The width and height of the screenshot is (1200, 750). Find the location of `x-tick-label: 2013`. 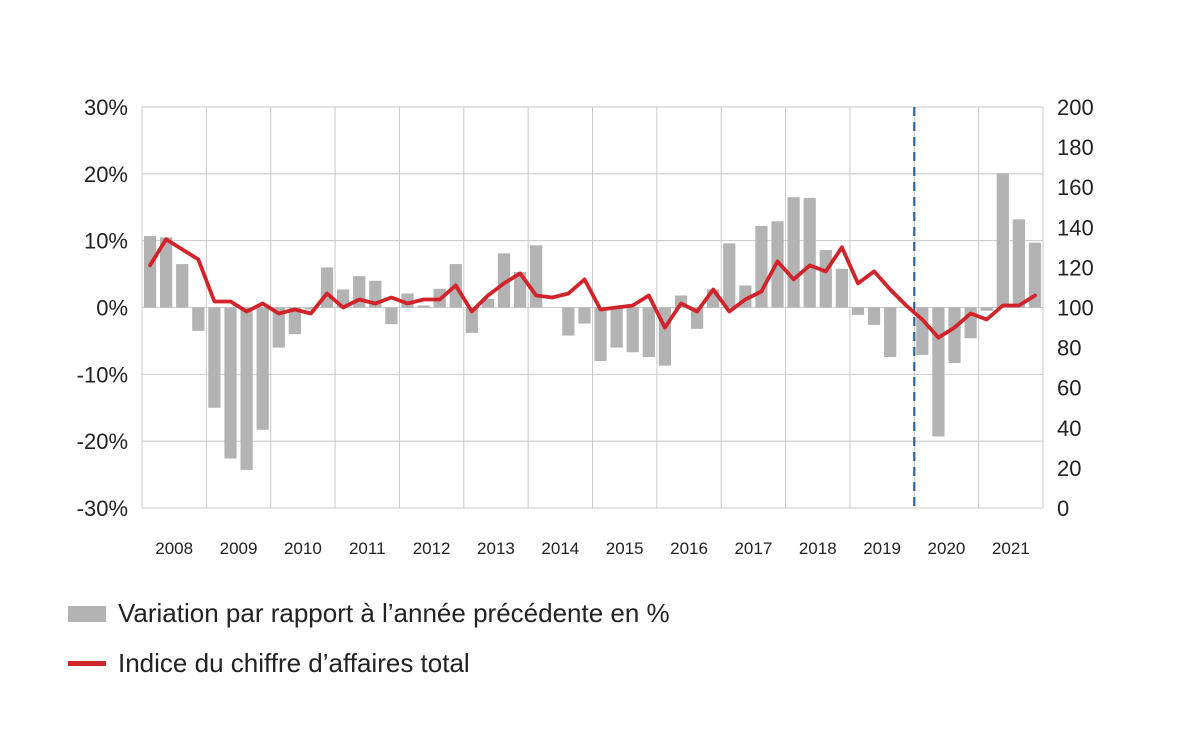

x-tick-label: 2013 is located at coordinates (496, 548).